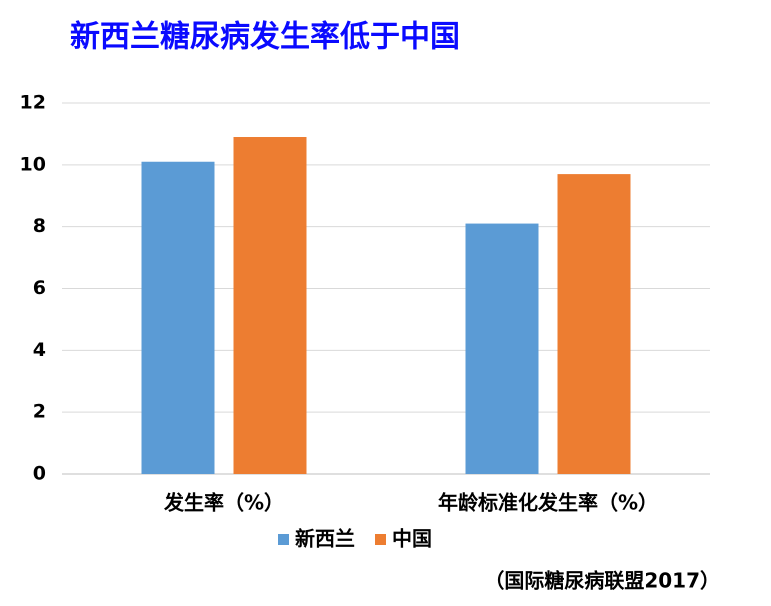  Describe the element at coordinates (33, 164) in the screenshot. I see `y-tick-label: 10` at that location.